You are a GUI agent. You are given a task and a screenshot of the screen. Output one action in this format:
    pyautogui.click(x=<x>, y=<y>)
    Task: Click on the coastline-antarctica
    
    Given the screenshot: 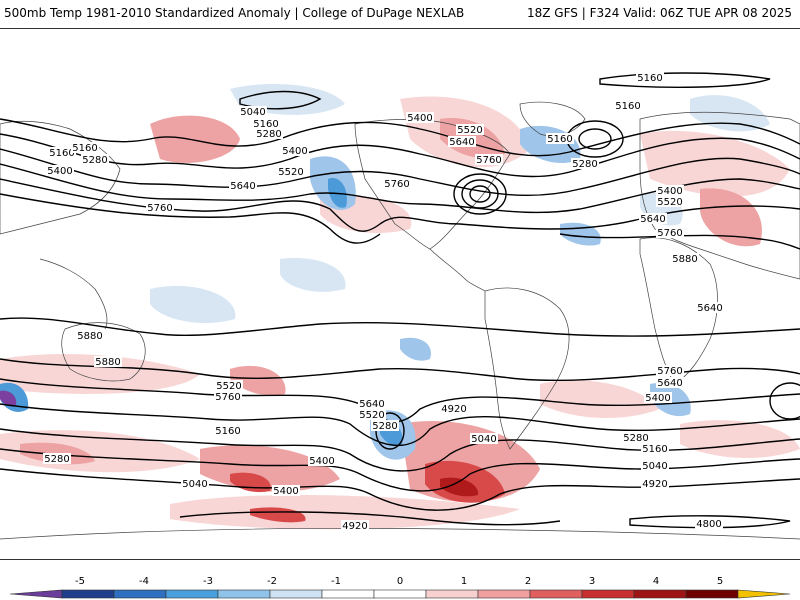 What is the action you would take?
    pyautogui.click(x=400, y=533)
    